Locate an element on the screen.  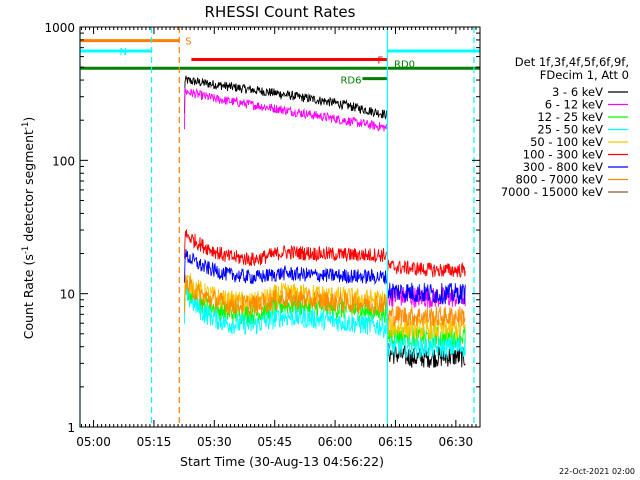
y-axis-label-part: Count Rate (s is located at coordinates (28, 296).